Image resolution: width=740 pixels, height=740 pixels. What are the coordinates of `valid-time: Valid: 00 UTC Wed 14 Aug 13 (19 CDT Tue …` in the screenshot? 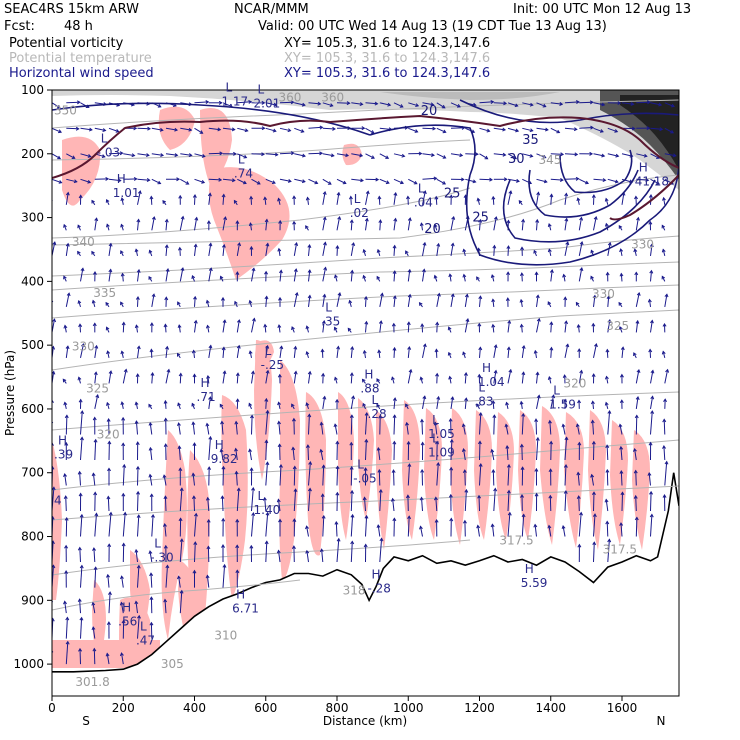 It's located at (432, 26).